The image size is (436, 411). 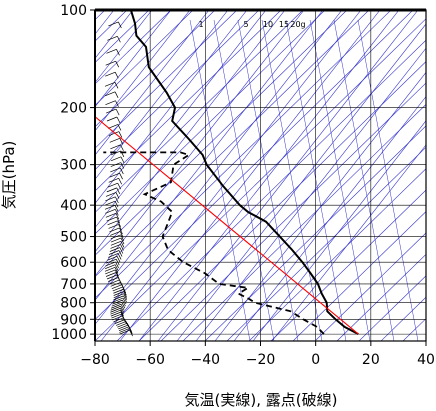 What do you see at coordinates (69, 335) in the screenshot?
I see `y-tick-label: 1000` at bounding box center [69, 335].